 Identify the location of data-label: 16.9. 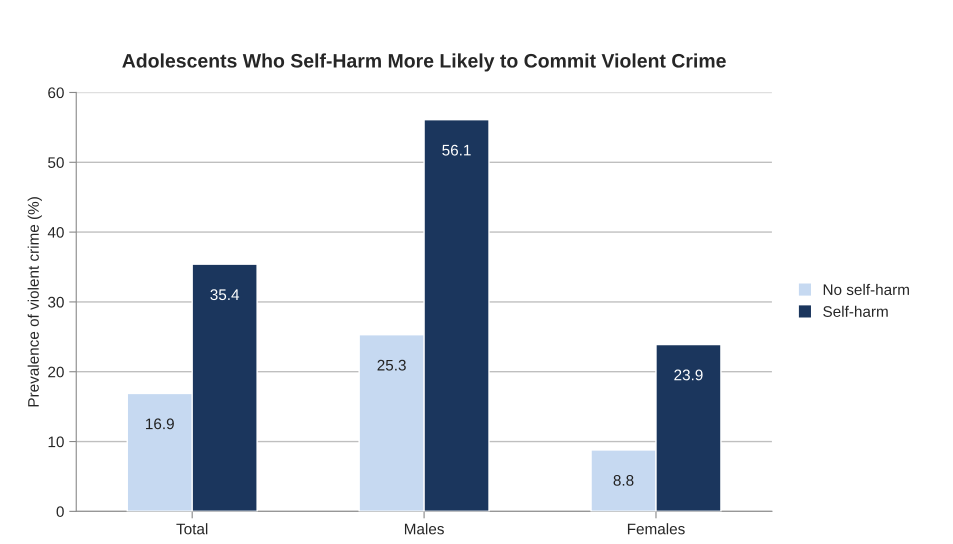
(160, 424).